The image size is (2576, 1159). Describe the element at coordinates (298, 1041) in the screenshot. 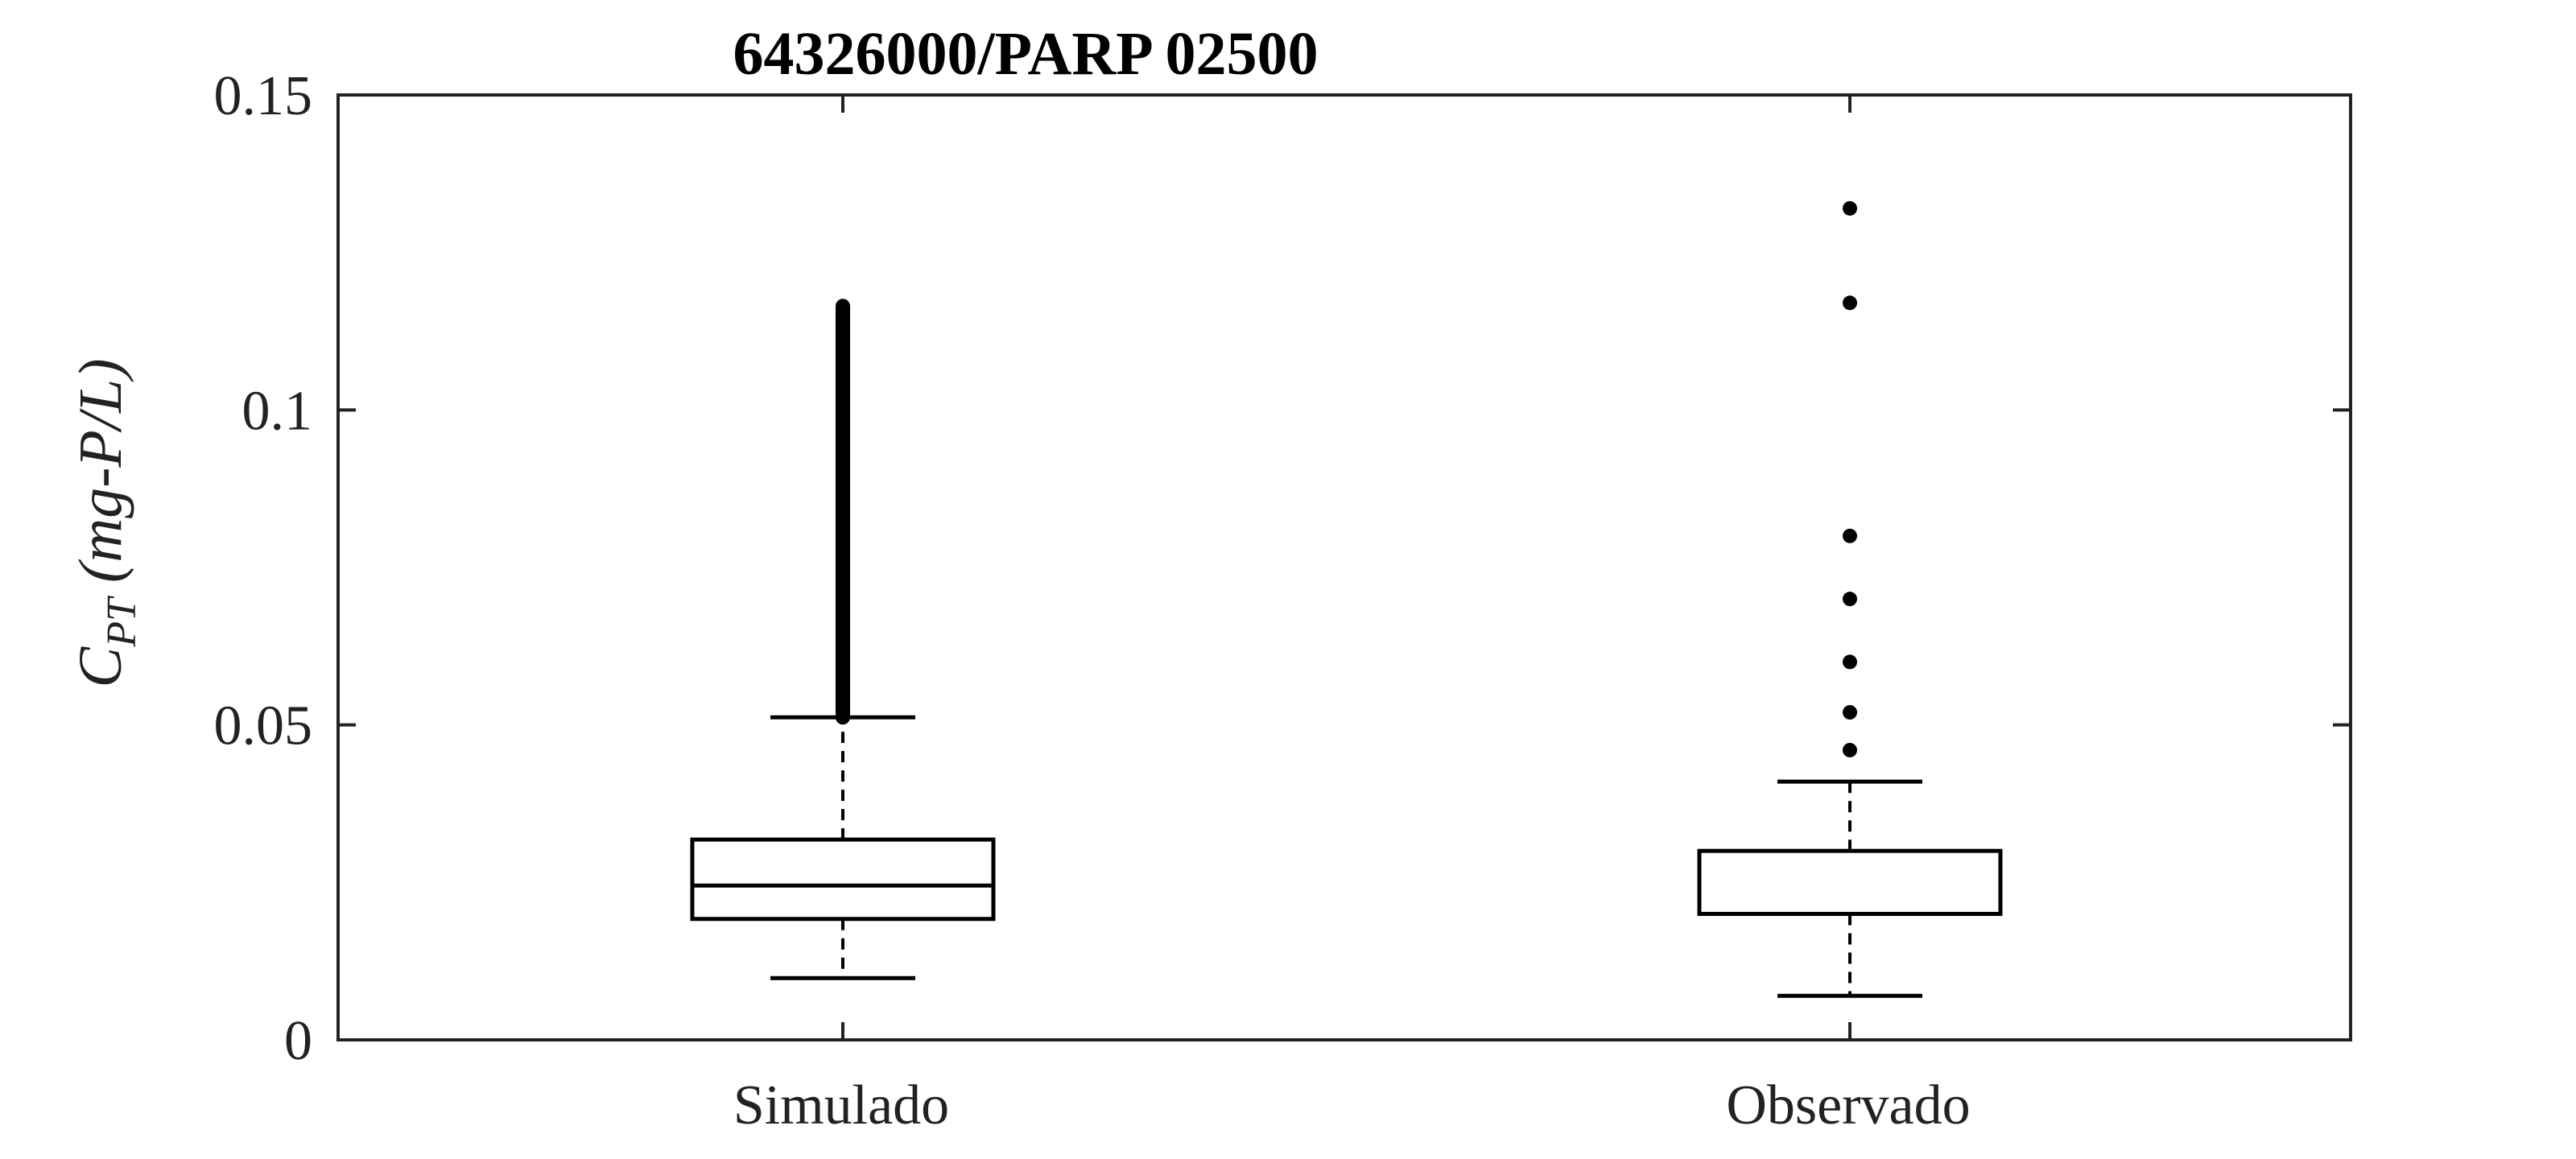

I see `y-tick-label: 0` at that location.